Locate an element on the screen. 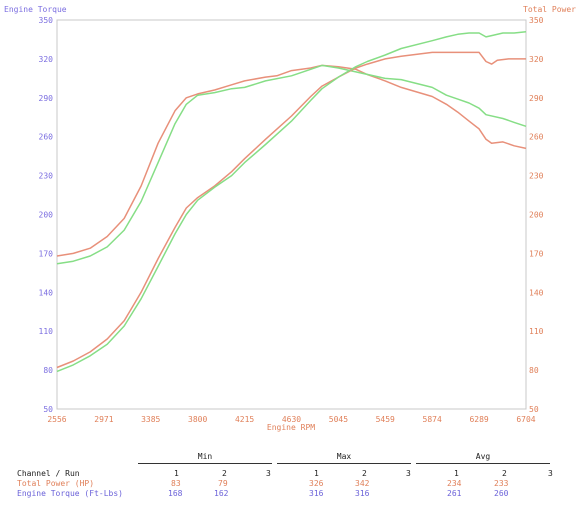 The image size is (576, 506). left-tick-label: 260 is located at coordinates (46, 137).